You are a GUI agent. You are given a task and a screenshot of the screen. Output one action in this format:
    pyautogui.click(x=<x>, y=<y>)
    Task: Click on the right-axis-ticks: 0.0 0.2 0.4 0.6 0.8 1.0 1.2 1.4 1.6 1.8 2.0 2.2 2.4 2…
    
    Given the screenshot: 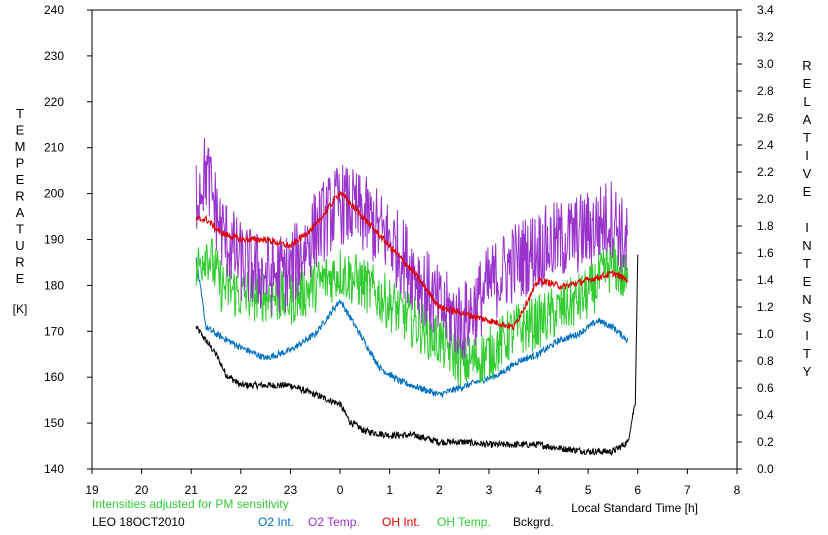 What is the action you would take?
    pyautogui.click(x=755, y=239)
    